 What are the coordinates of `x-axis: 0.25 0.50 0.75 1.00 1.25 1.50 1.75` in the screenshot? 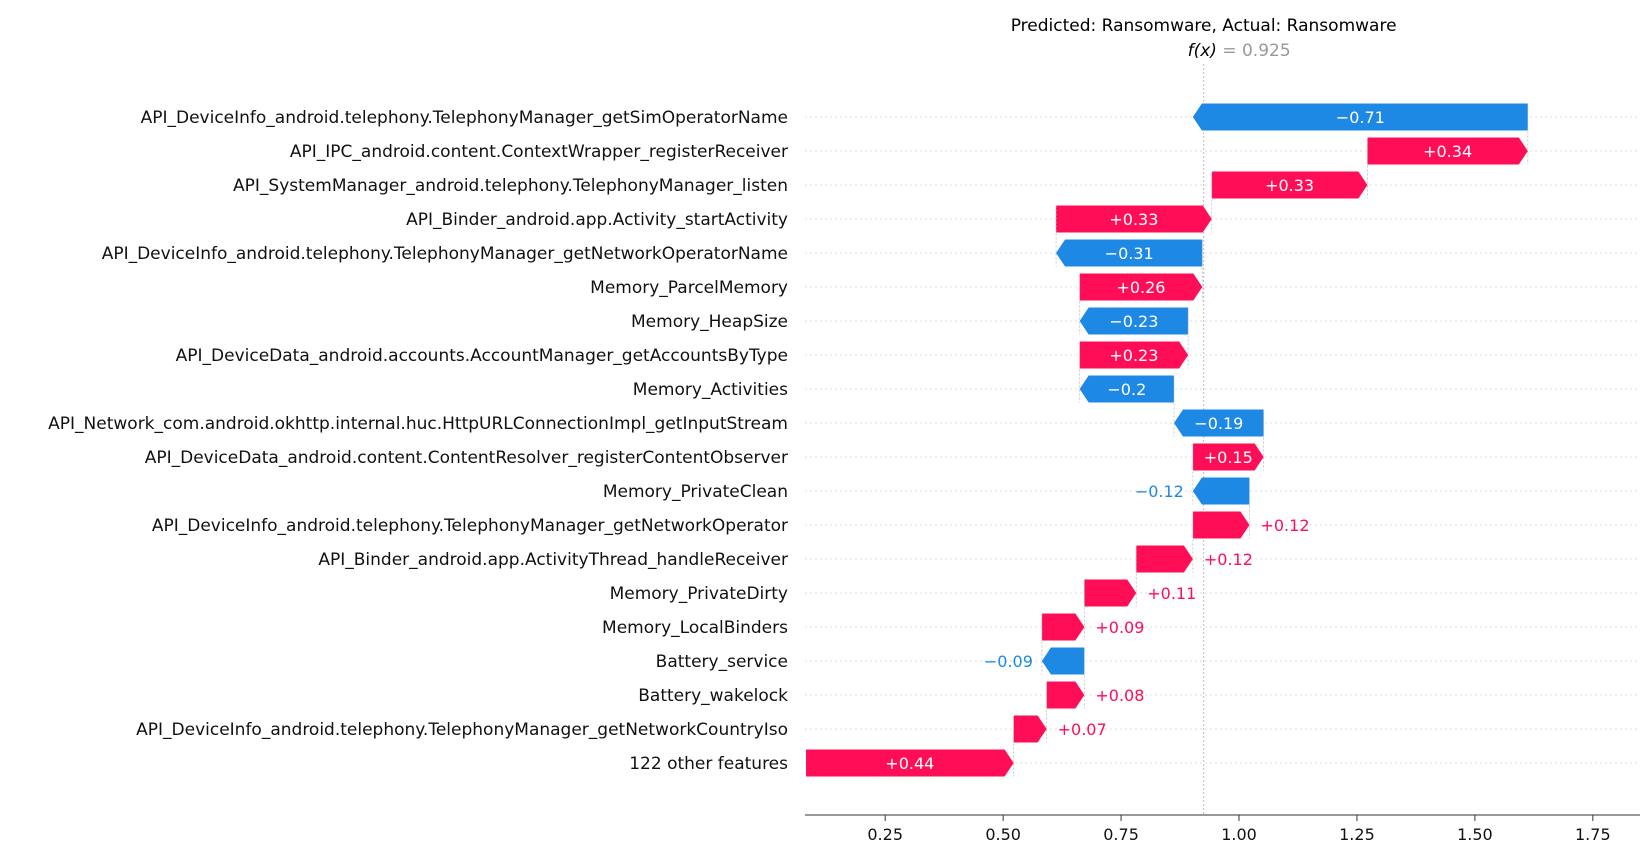 It's located at (1222, 829).